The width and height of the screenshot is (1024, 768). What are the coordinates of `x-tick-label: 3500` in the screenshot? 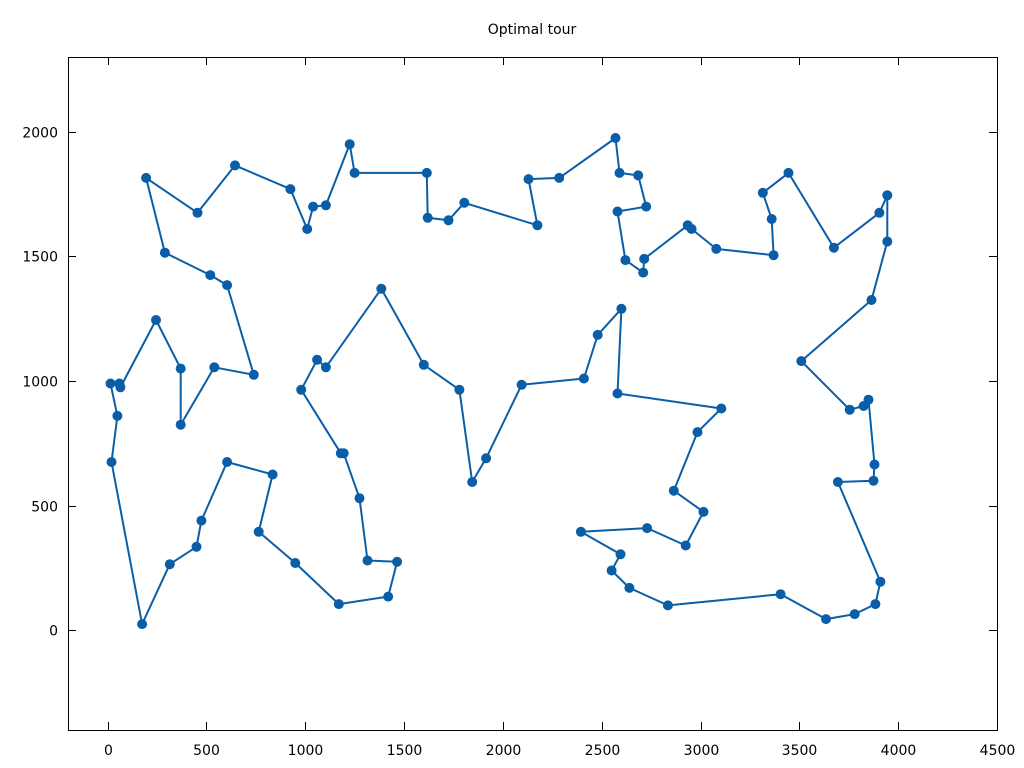 It's located at (800, 751).